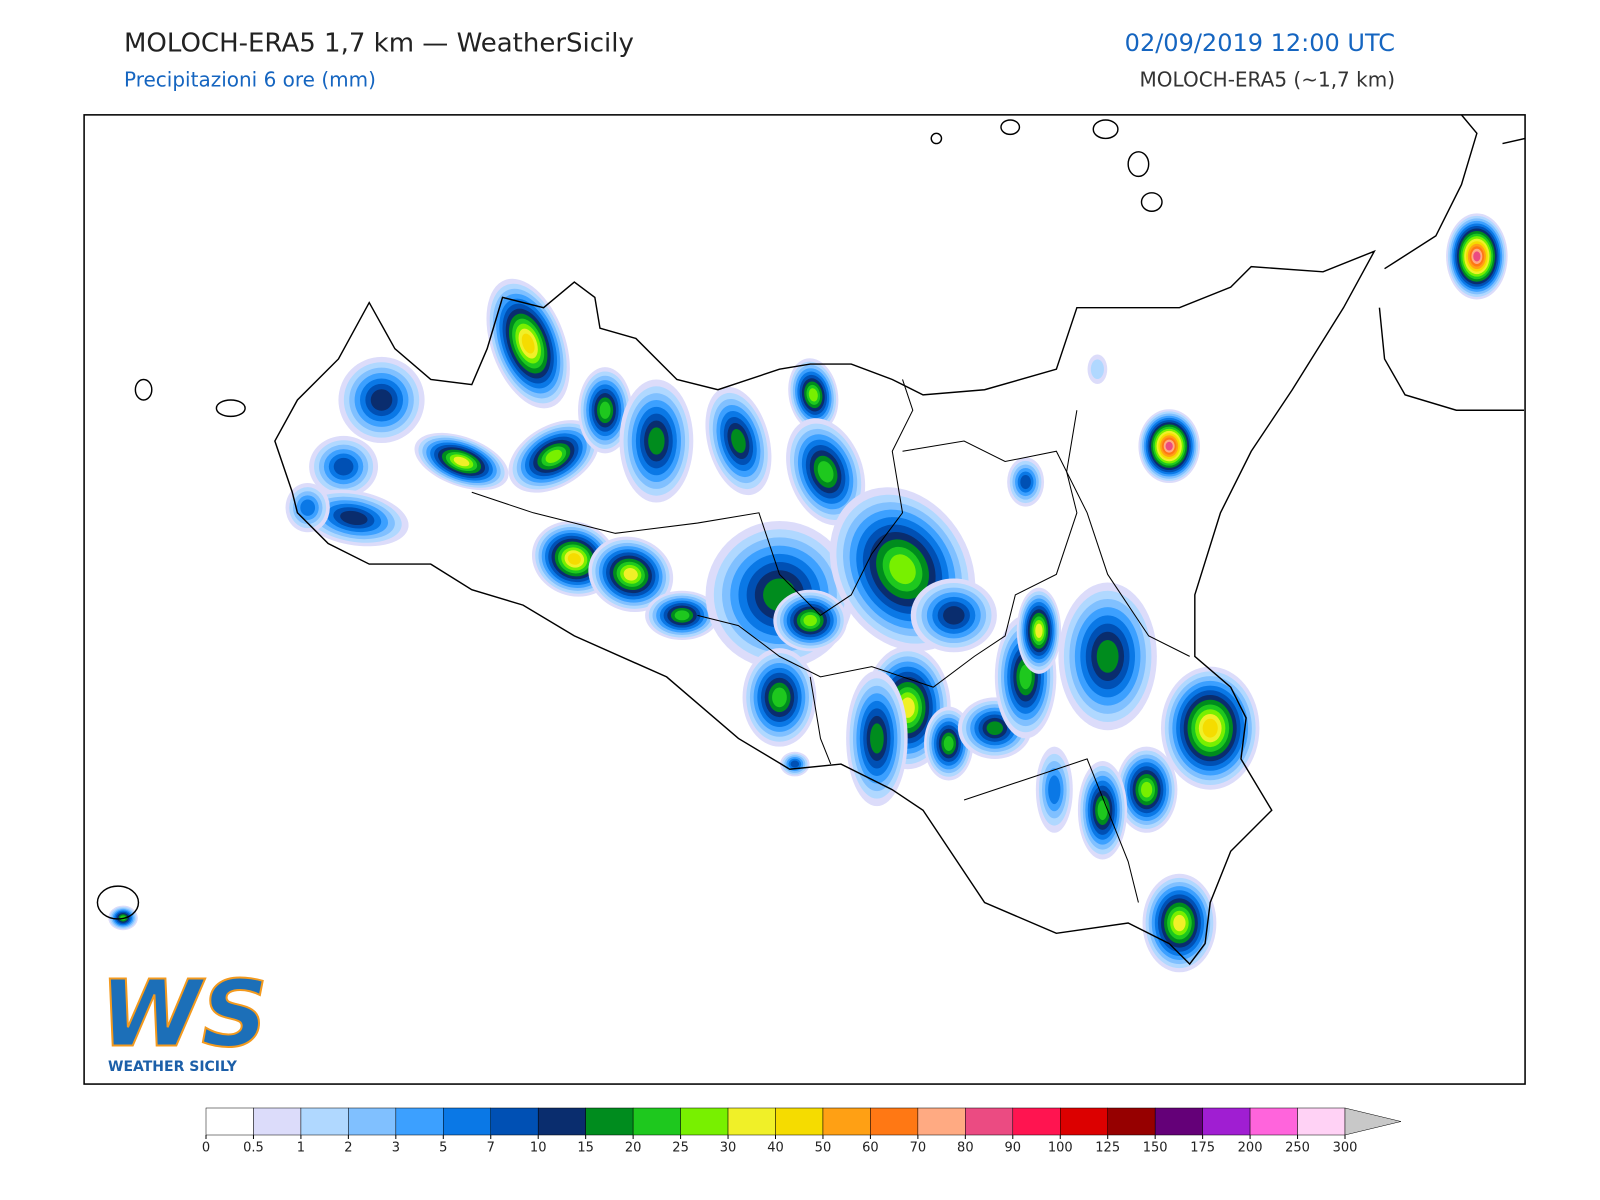  Describe the element at coordinates (1260, 43) in the screenshot. I see `datetime: 02/09/2019 12:00 UTC` at that location.